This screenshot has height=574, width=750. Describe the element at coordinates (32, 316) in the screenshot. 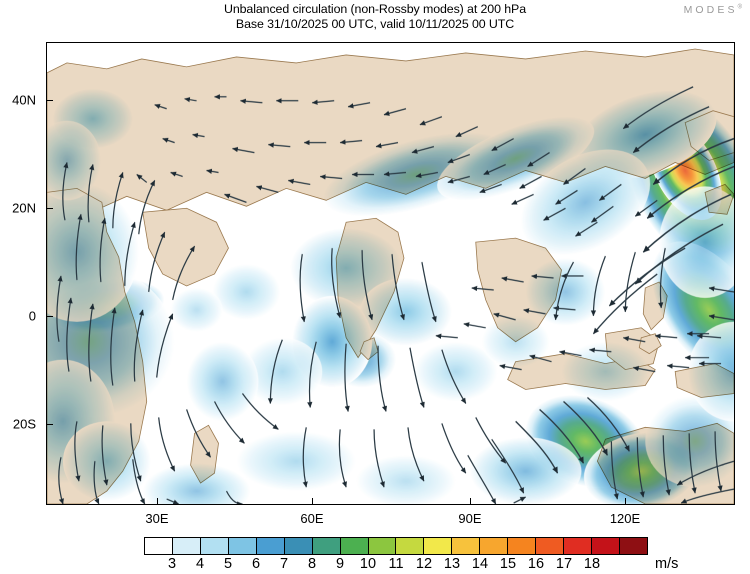

I see `y-axis-label-0: 0` at that location.